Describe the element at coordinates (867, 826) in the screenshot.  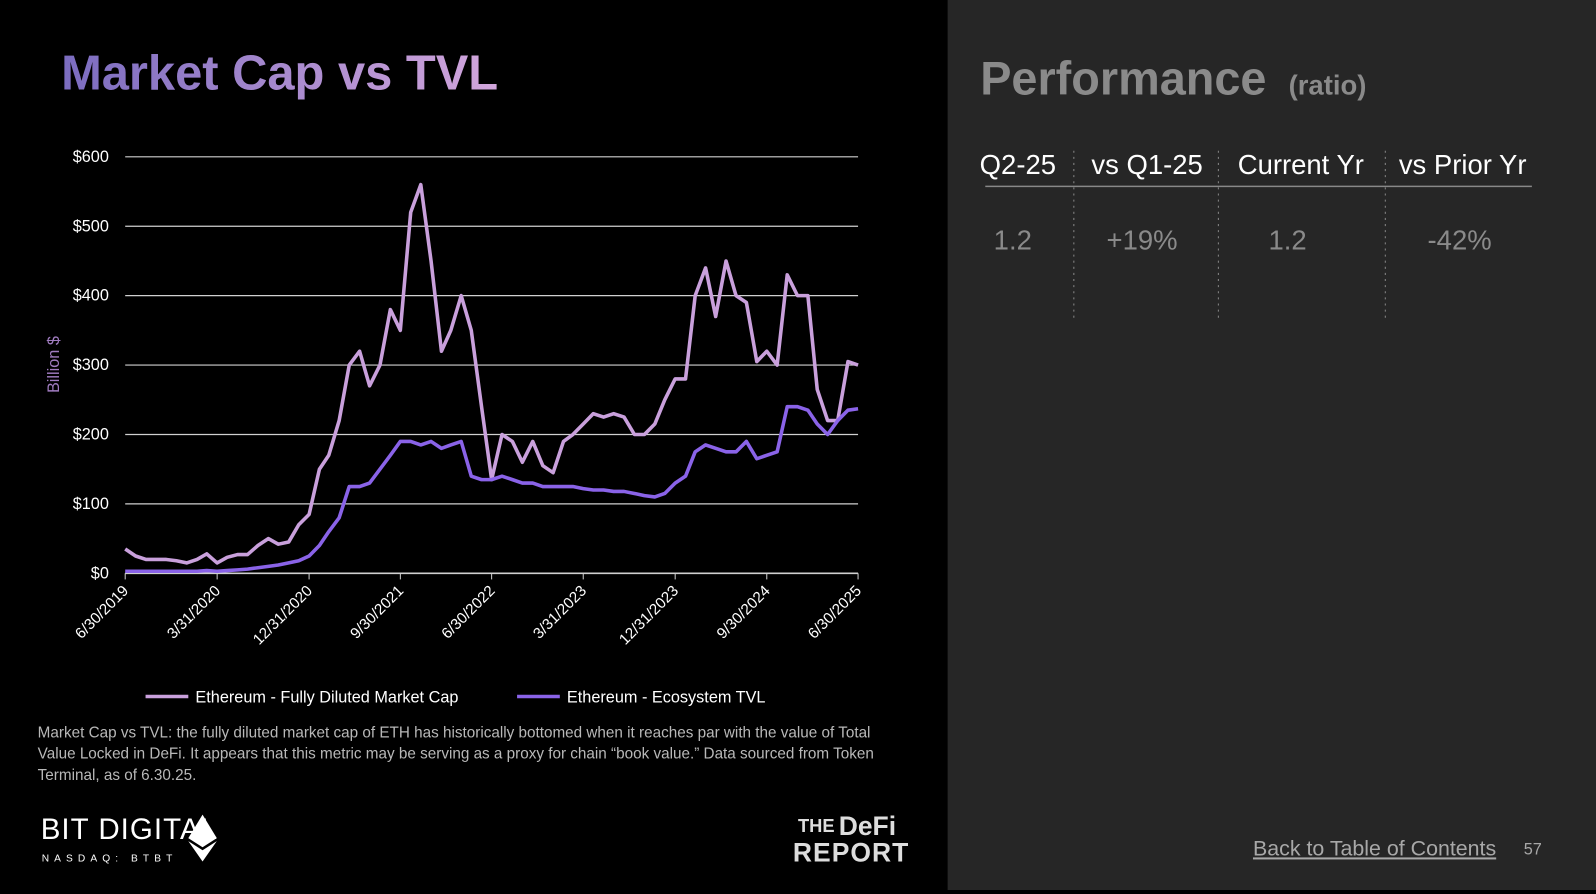
I see `defi-logo-defi: DeFi` at that location.